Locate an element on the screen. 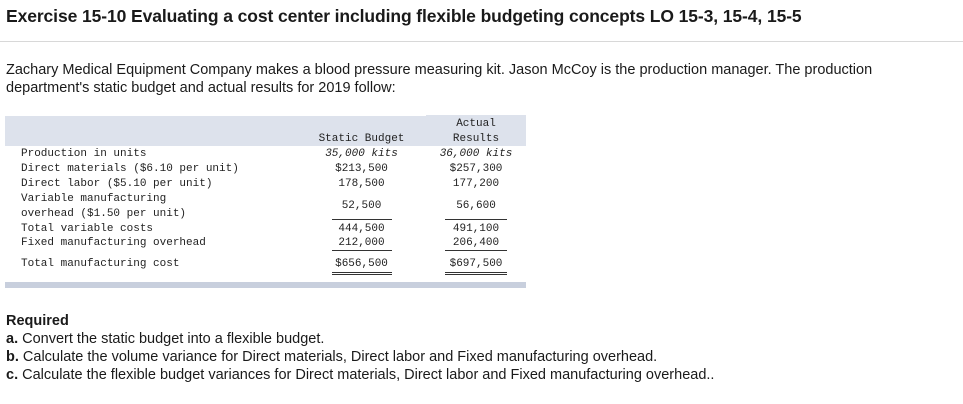 The height and width of the screenshot is (404, 963). row-static-total-manufacturing: $656,500 is located at coordinates (361, 264).